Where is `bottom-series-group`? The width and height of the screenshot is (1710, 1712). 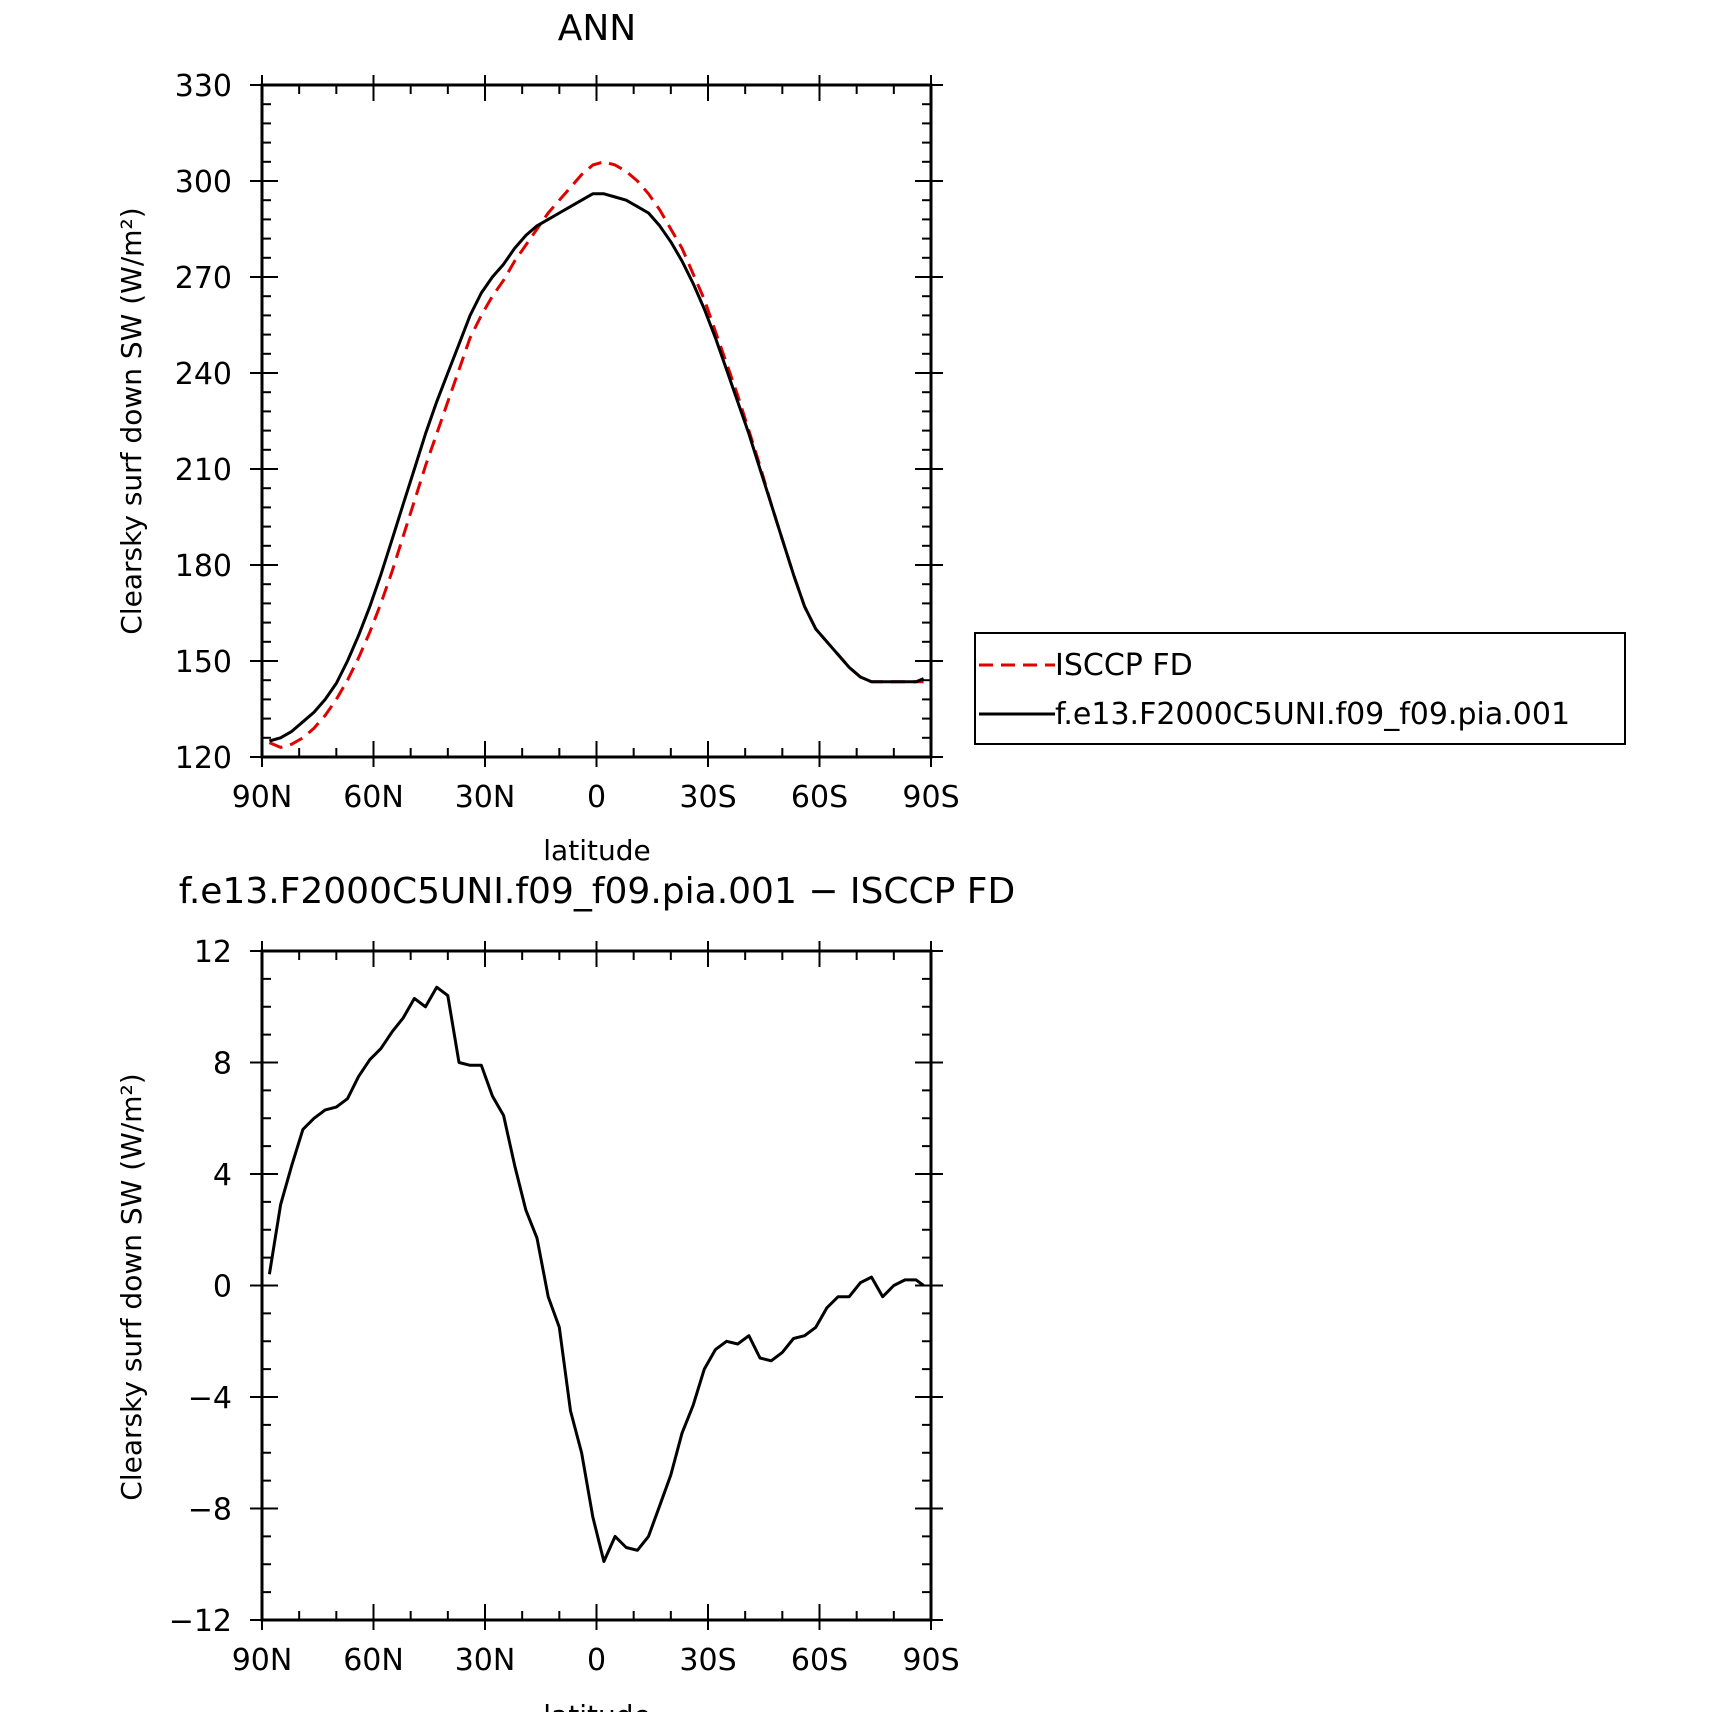 bottom-series-group is located at coordinates (596, 1274).